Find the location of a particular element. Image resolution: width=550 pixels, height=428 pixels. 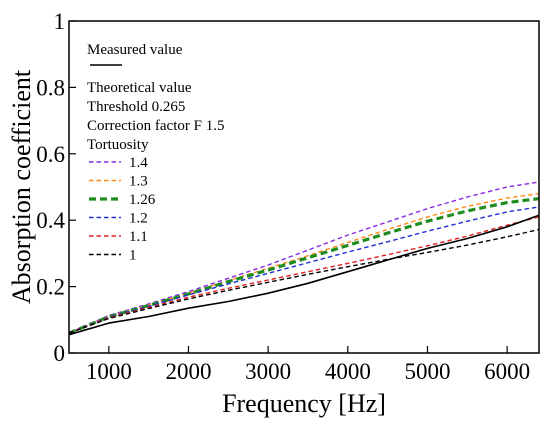

legend-entry-label: 1.2 is located at coordinates (138, 219).